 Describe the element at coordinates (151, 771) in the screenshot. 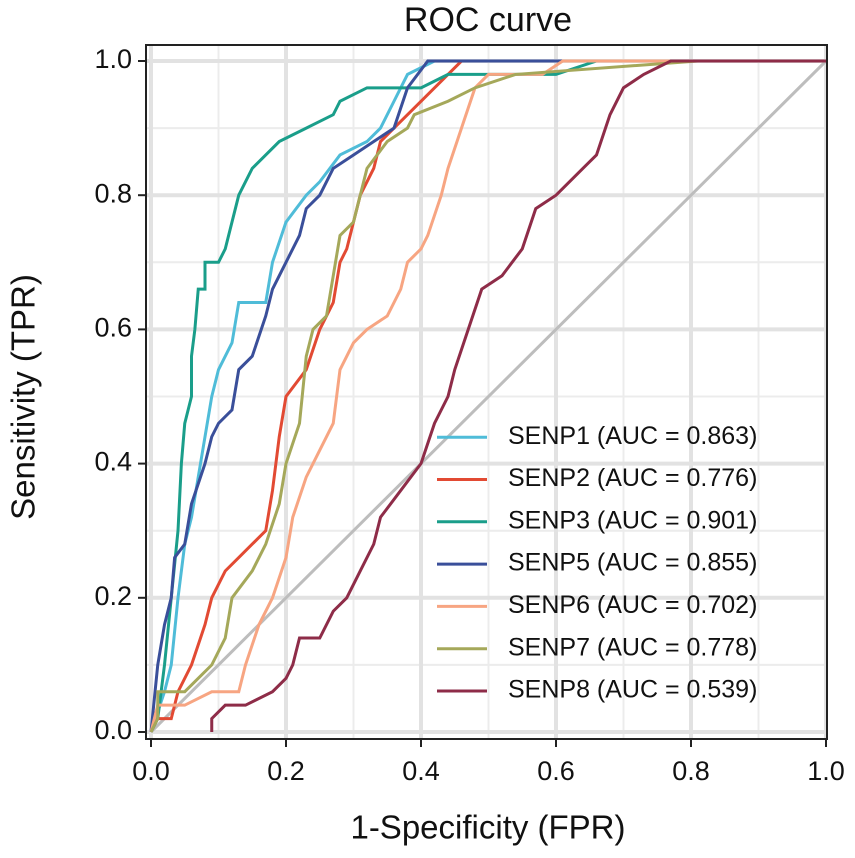

I see `x-tick-label: 0.0` at that location.